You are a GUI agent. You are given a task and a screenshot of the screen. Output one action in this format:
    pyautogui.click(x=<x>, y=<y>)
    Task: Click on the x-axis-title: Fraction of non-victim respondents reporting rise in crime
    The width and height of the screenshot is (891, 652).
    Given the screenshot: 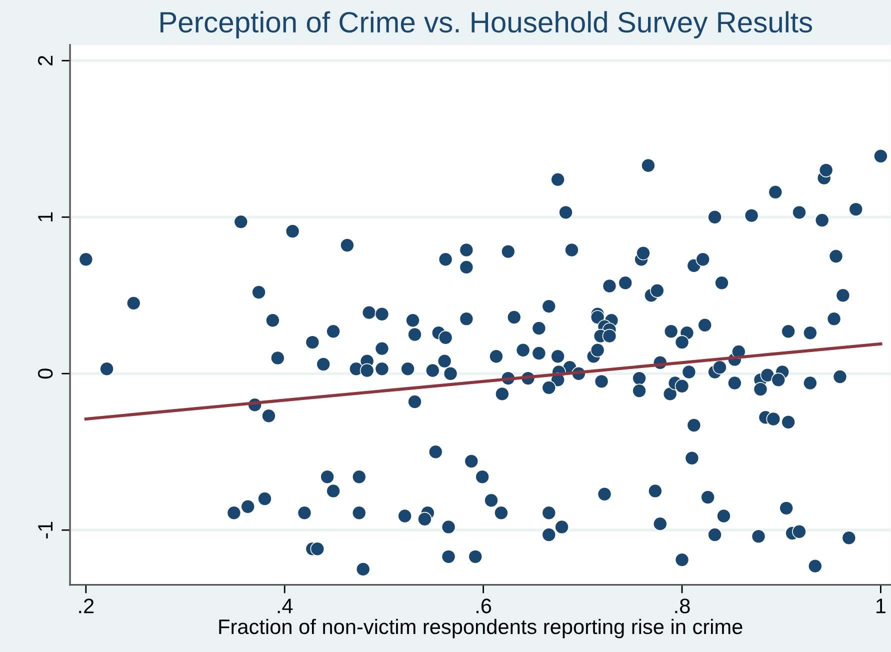 What is the action you would take?
    pyautogui.click(x=480, y=628)
    